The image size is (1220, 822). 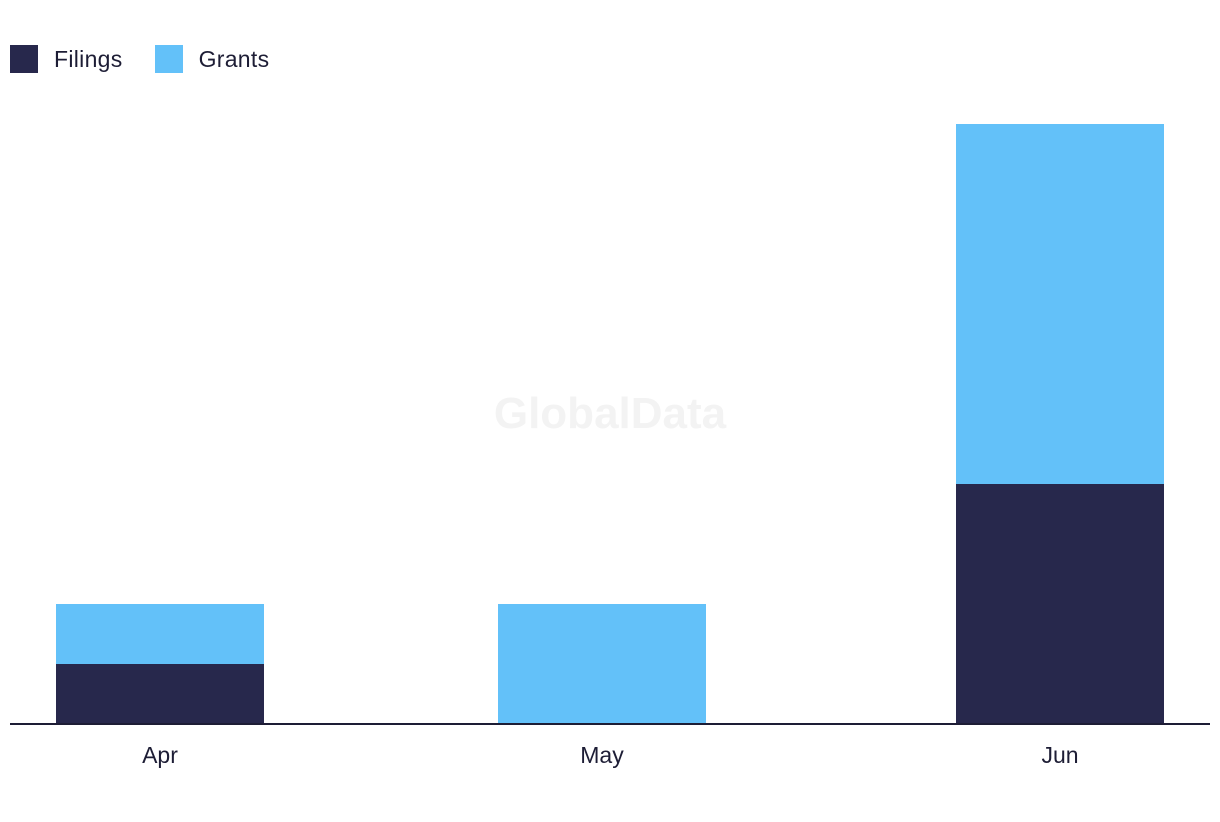 I want to click on legend-label-filings: Filings, so click(x=88, y=58).